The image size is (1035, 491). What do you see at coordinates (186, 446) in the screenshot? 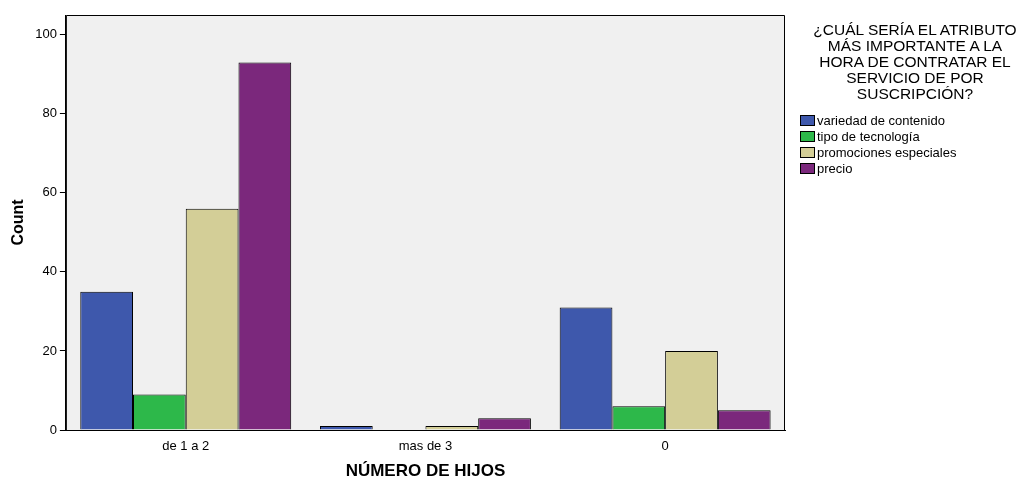
I see `x-tick-label: de 1 a 2` at bounding box center [186, 446].